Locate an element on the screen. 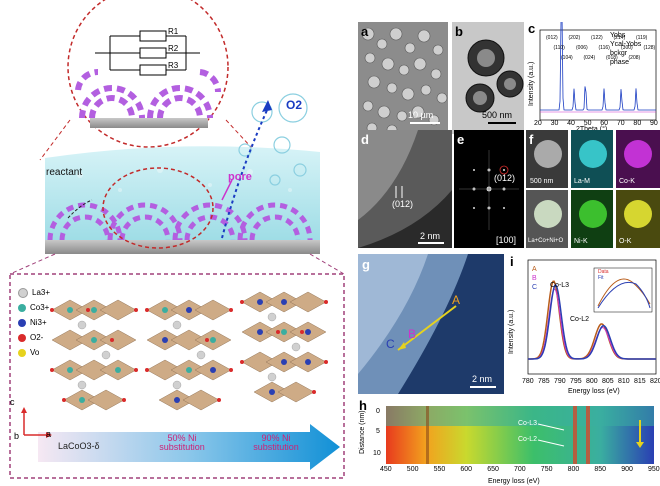 This screenshot has width=660, height=486. map-overlay is located at coordinates (547, 219).